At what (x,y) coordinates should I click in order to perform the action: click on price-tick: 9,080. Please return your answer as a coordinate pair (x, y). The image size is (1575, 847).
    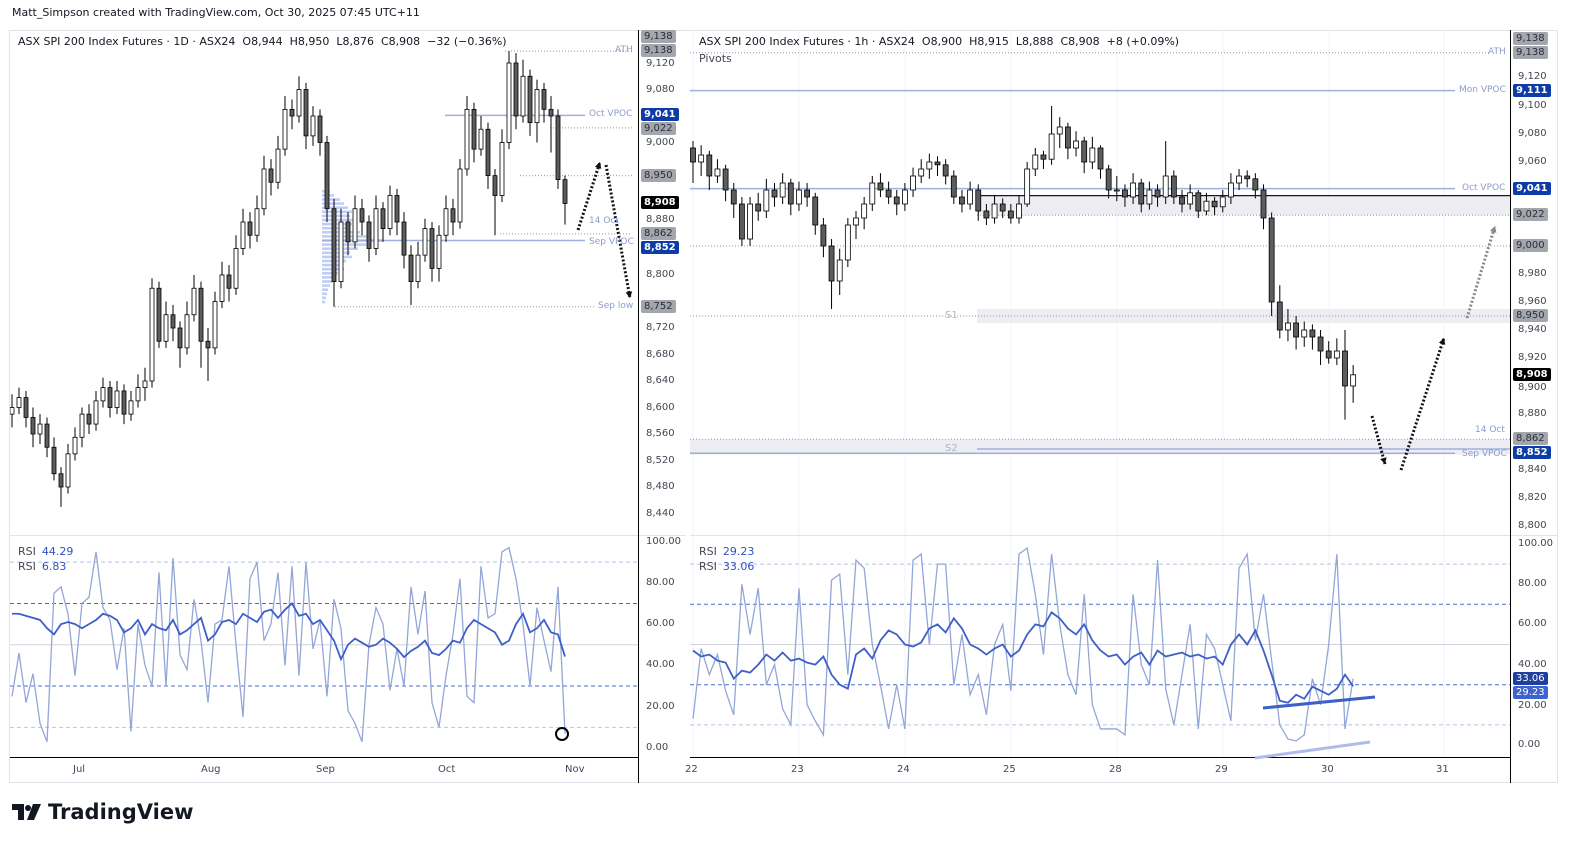
    Looking at the image, I should click on (1532, 133).